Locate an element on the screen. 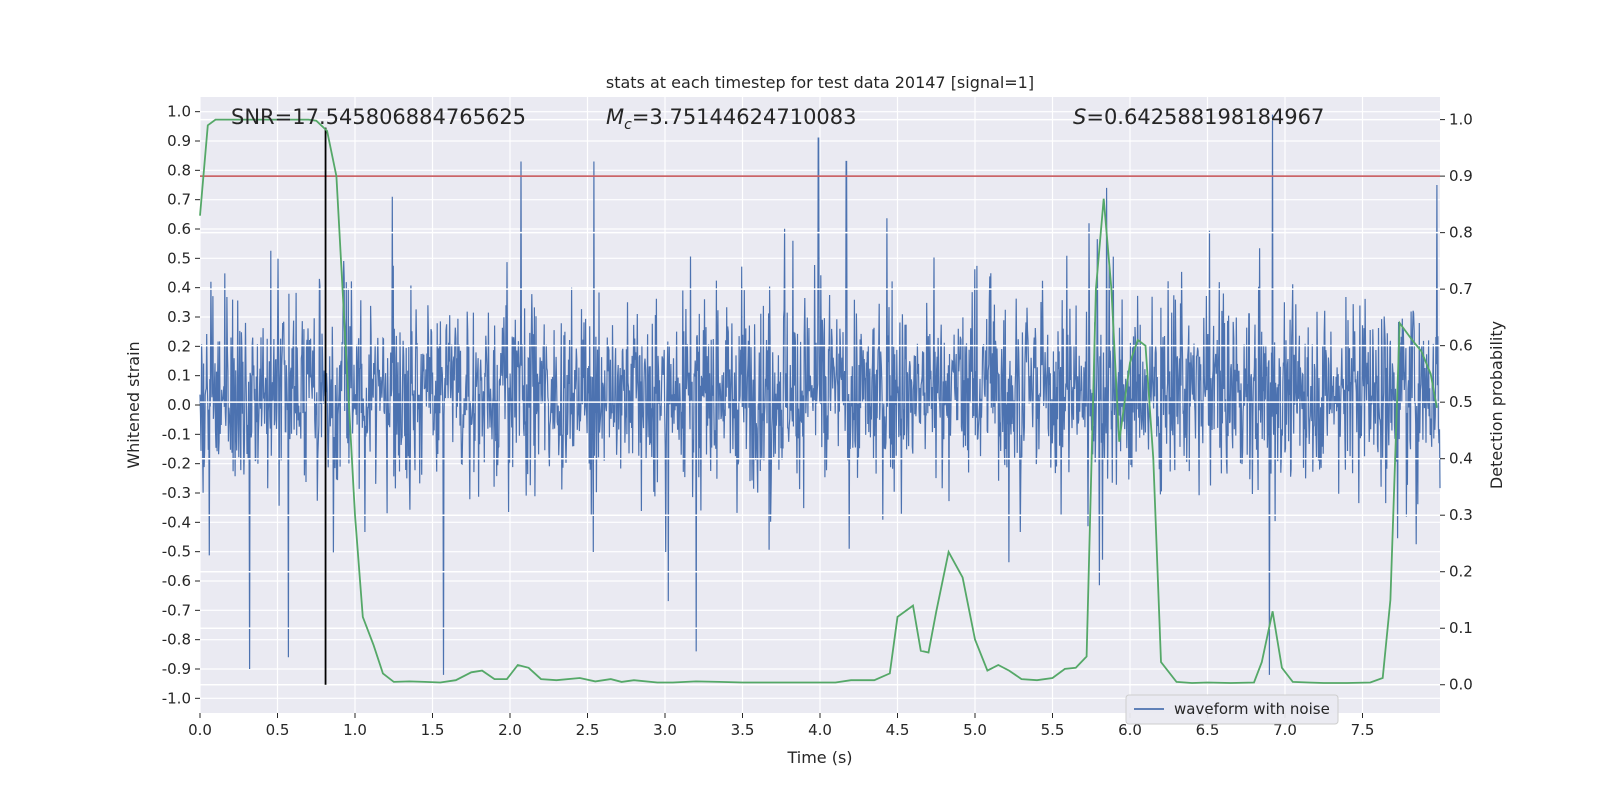 Image resolution: width=1600 pixels, height=800 pixels. y-tick-label: 0.2 is located at coordinates (179, 346).